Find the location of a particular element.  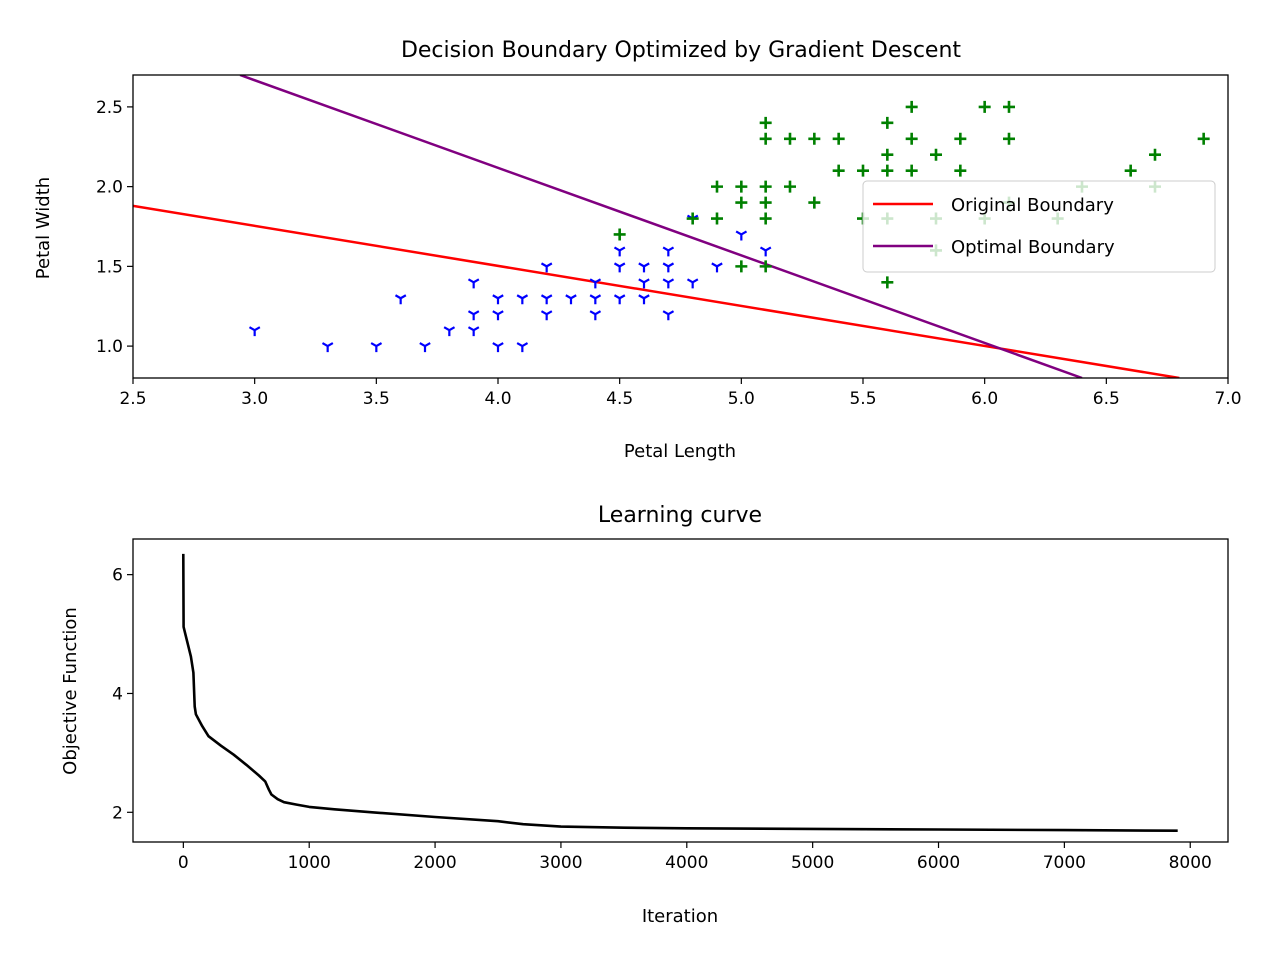

chart2-x-tick-label: 3000 is located at coordinates (560, 863).